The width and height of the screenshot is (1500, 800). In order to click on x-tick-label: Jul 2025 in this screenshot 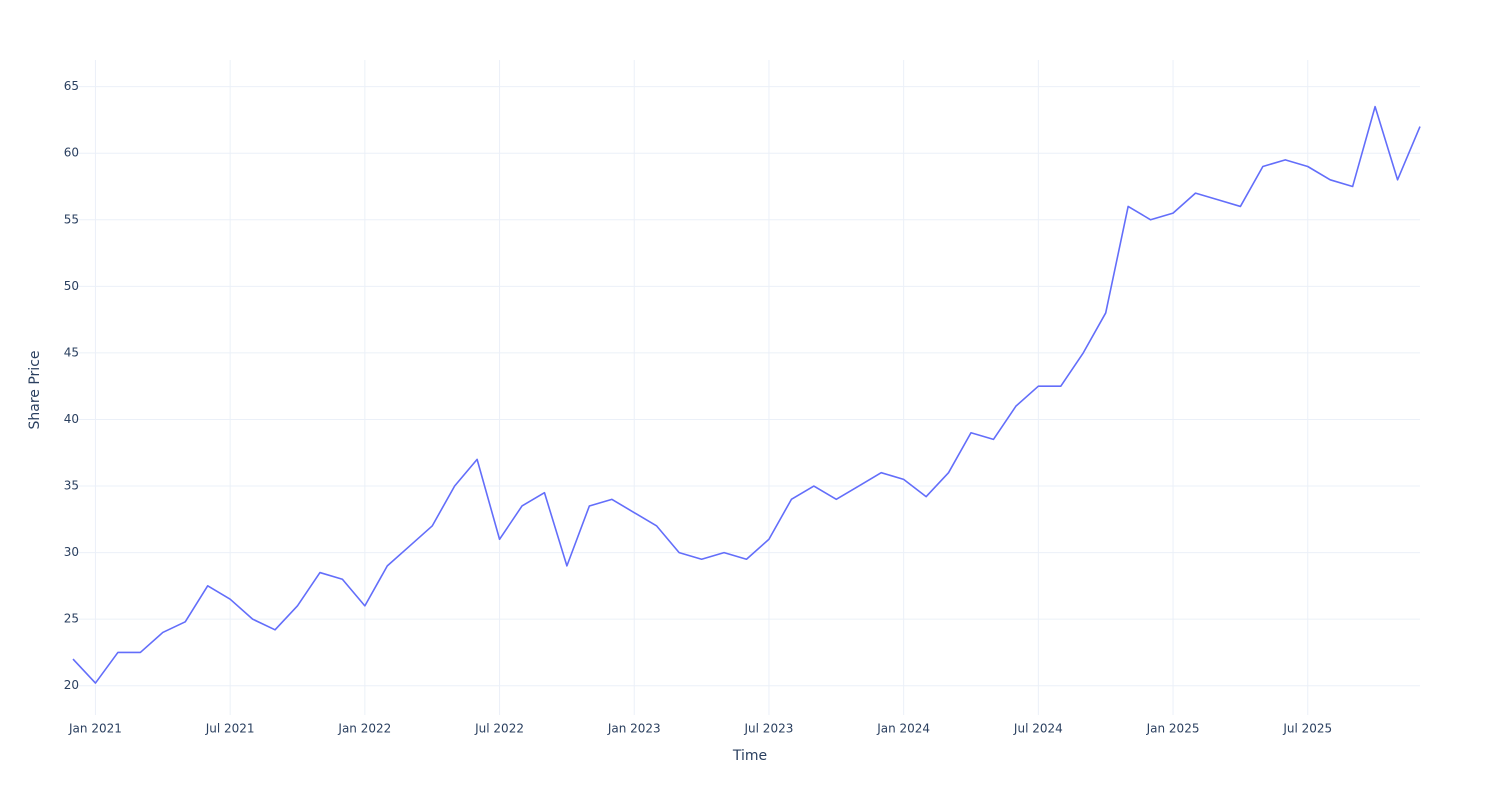, I will do `click(1307, 729)`.